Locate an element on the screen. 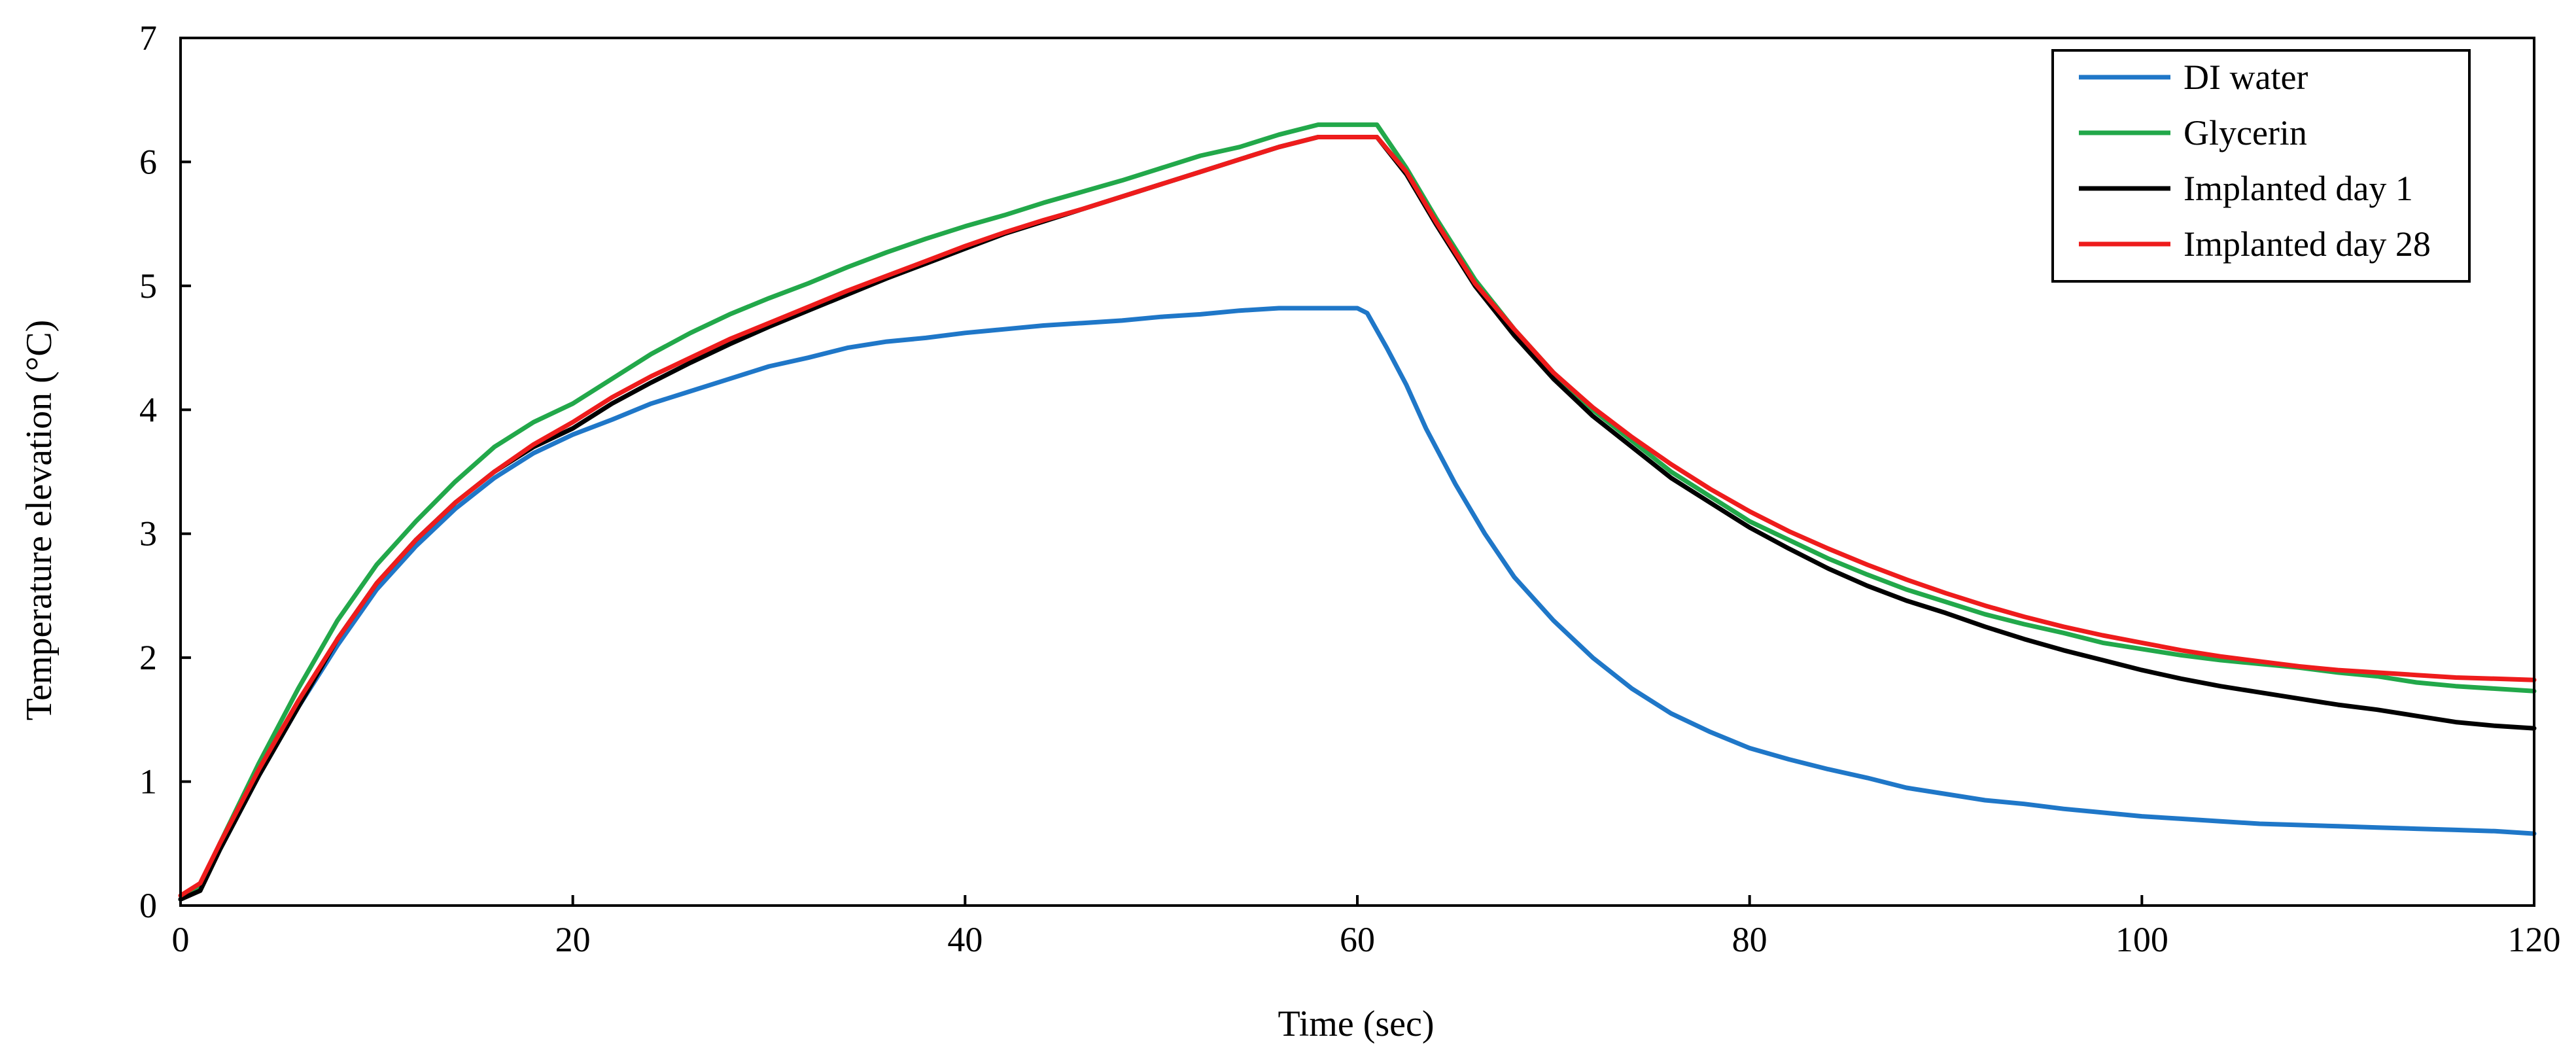  y-tick-label: 6 is located at coordinates (148, 161).